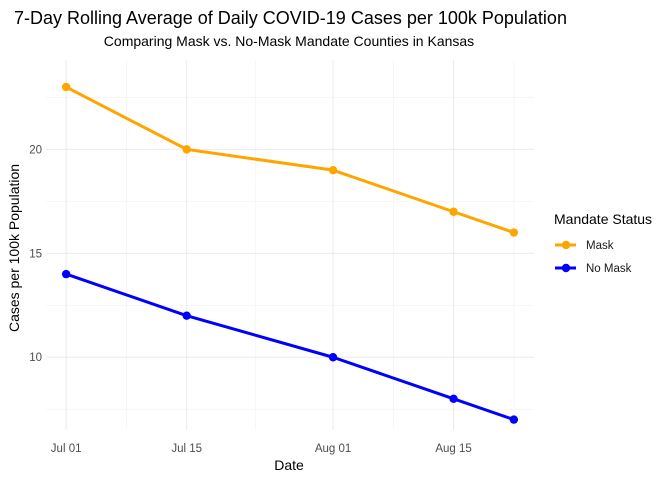 This screenshot has height=480, width=672. What do you see at coordinates (565, 268) in the screenshot?
I see `legend-key-no-mask` at bounding box center [565, 268].